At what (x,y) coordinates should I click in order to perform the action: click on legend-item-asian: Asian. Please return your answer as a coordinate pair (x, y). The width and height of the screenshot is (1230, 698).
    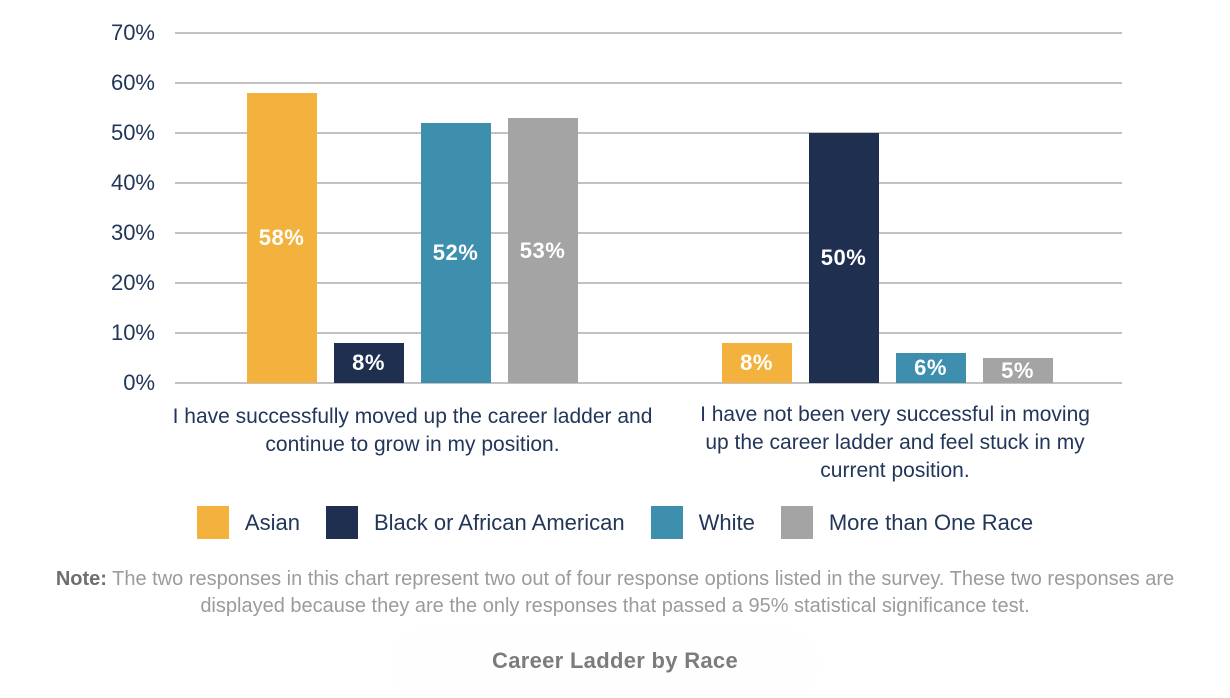
    Looking at the image, I should click on (248, 522).